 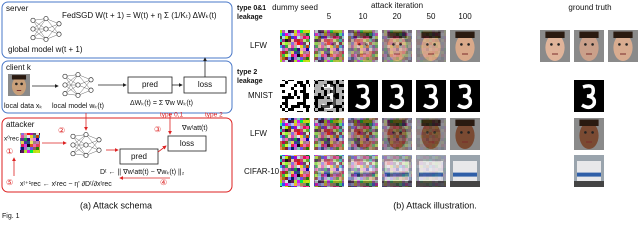 What do you see at coordinates (205, 84) in the screenshot?
I see `loss: loss` at bounding box center [205, 84].